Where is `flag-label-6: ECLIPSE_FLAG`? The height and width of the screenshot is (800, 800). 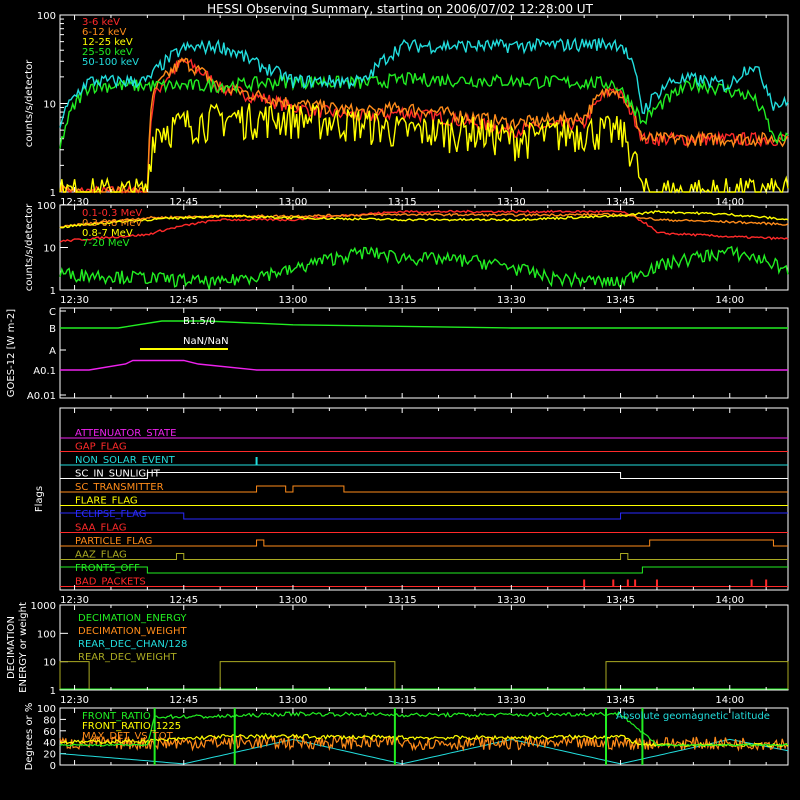 flag-label-6: ECLIPSE_FLAG is located at coordinates (110, 514).